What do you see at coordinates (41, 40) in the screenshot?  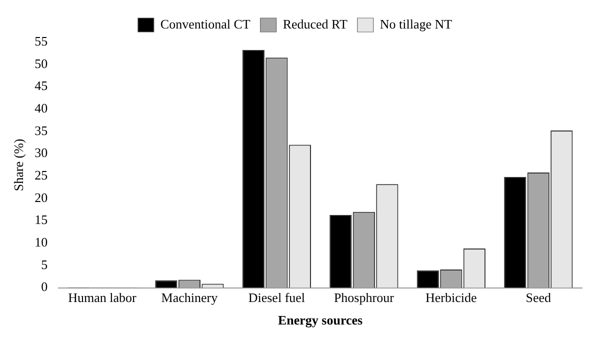 I see `y-tick-label: 55` at bounding box center [41, 40].